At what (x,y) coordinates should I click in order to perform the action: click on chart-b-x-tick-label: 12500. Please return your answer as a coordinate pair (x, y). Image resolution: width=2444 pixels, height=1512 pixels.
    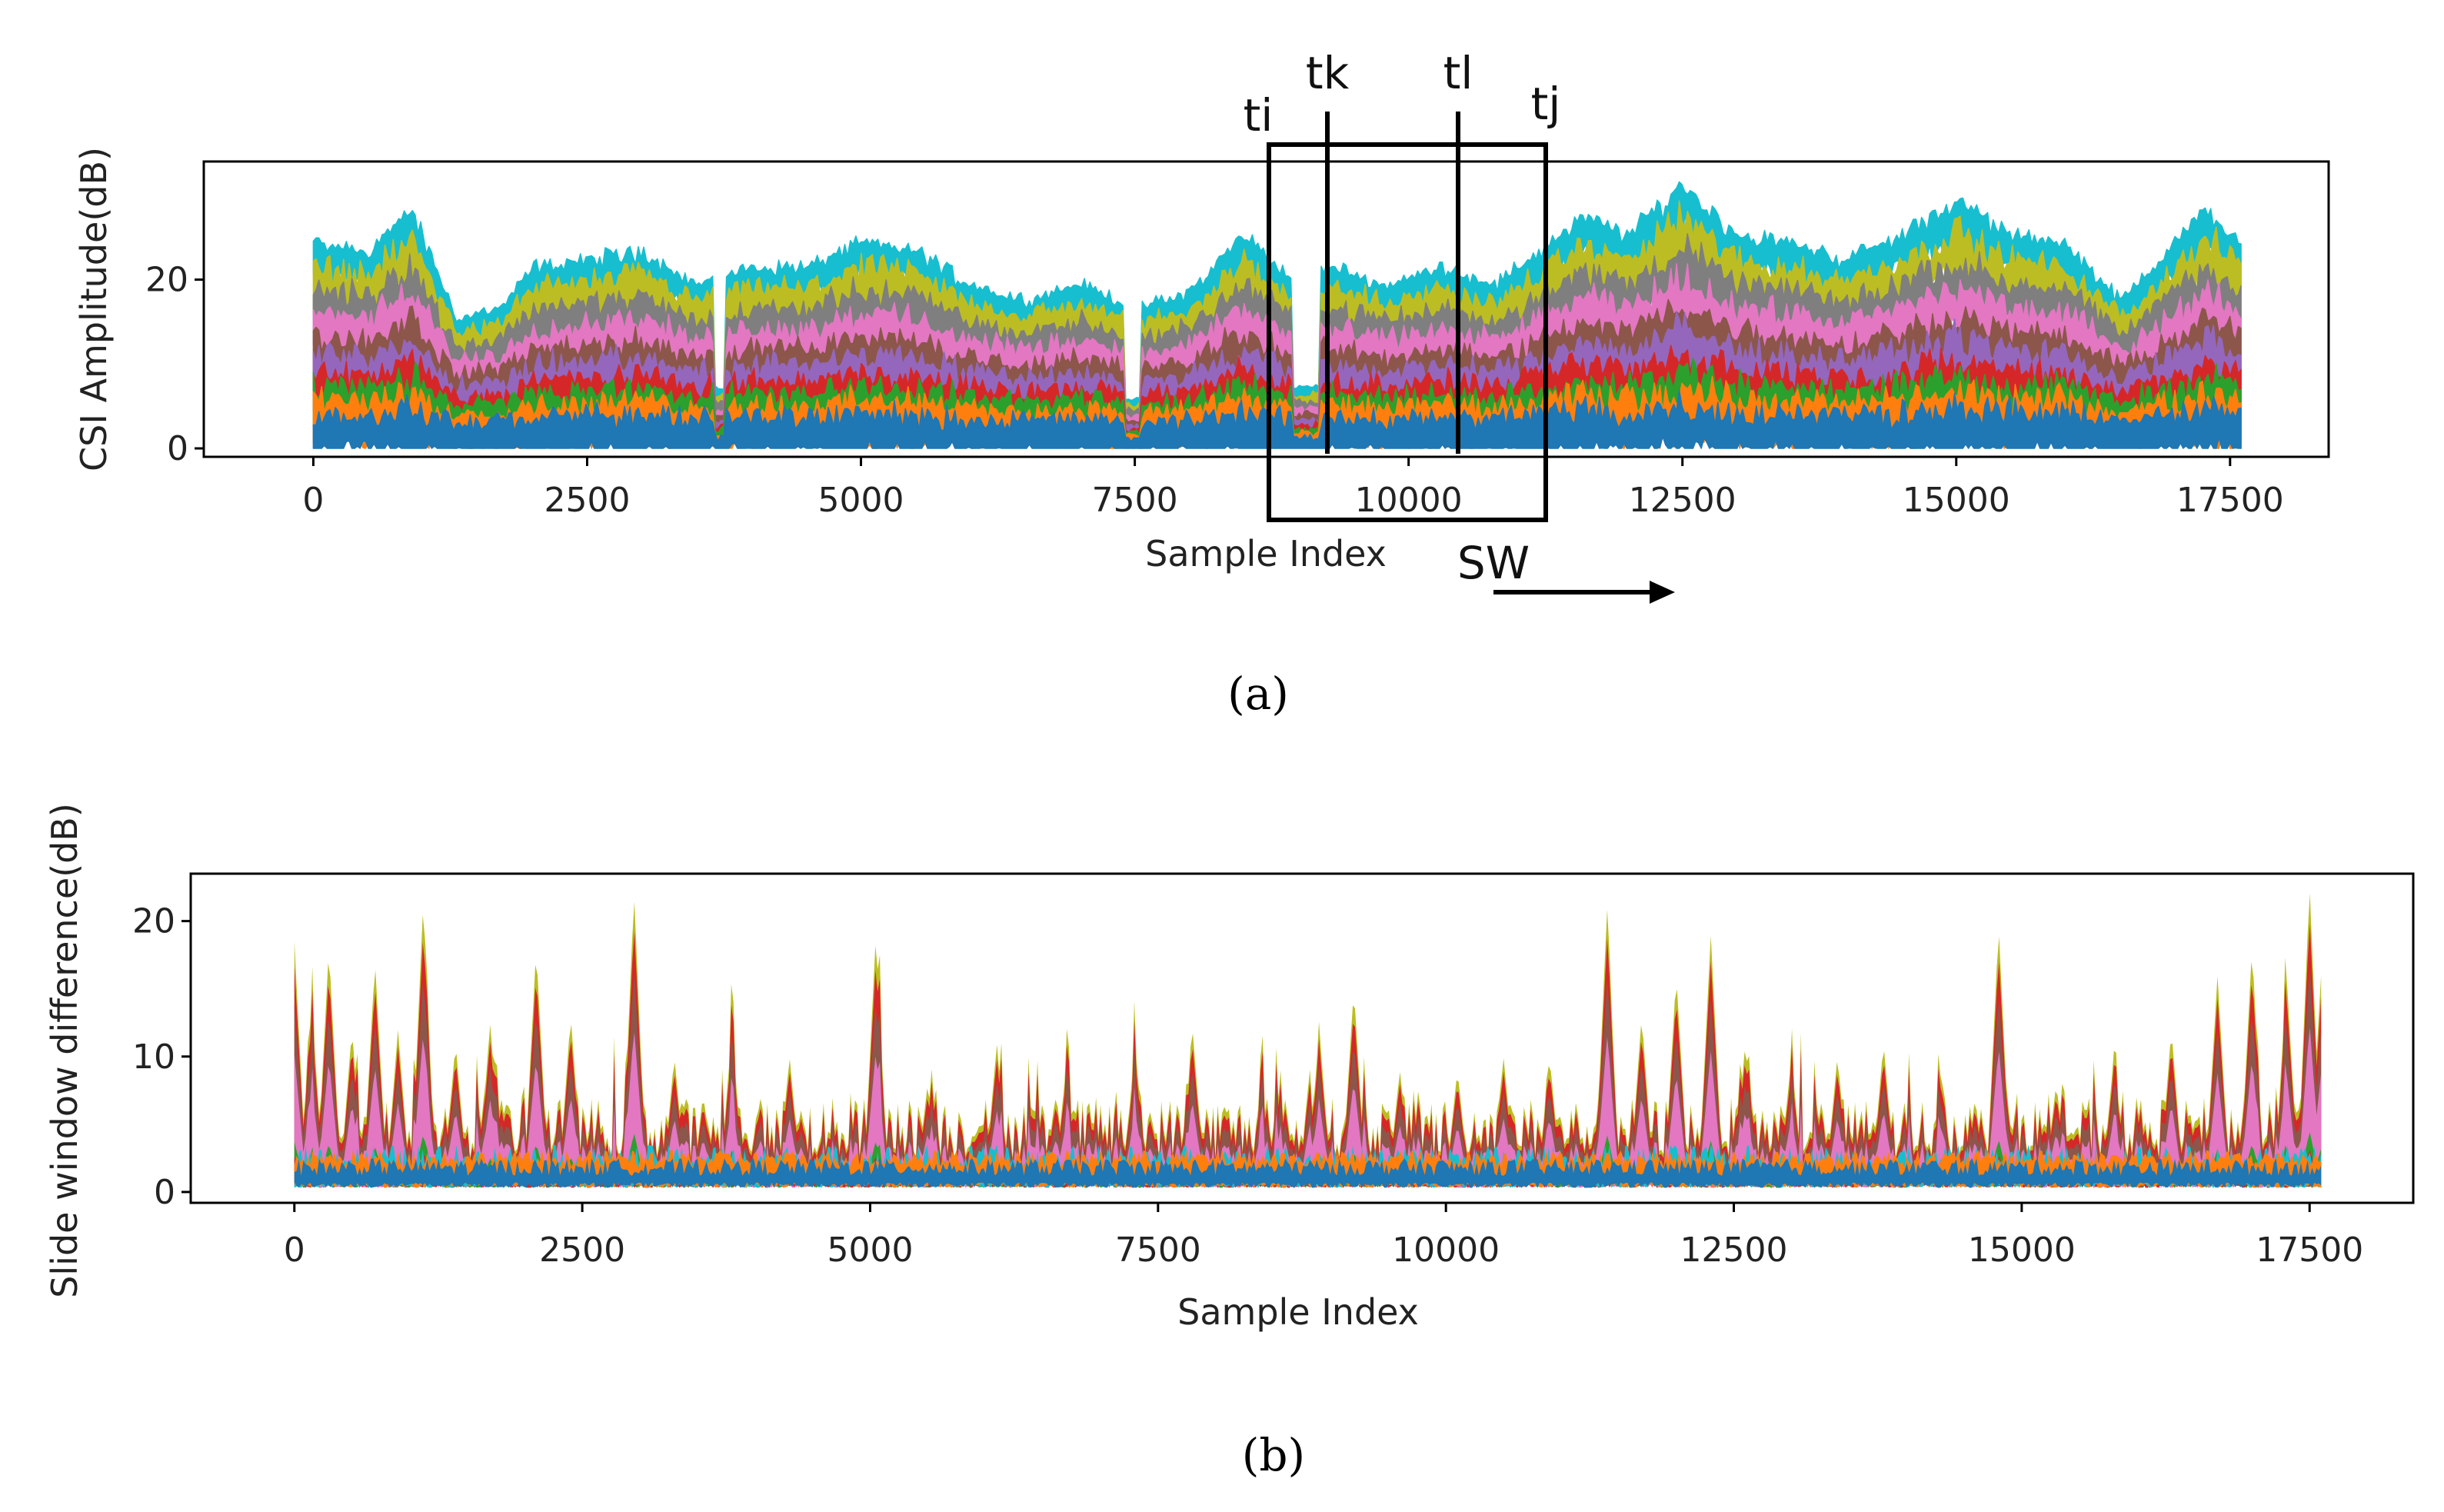
    Looking at the image, I should click on (1734, 1250).